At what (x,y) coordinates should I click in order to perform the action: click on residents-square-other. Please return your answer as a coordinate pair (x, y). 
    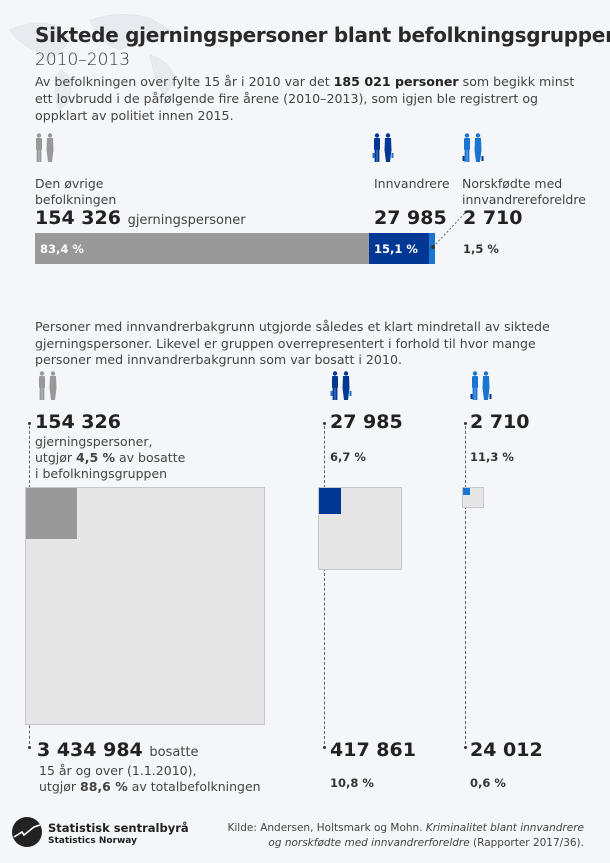
    Looking at the image, I should click on (145, 606).